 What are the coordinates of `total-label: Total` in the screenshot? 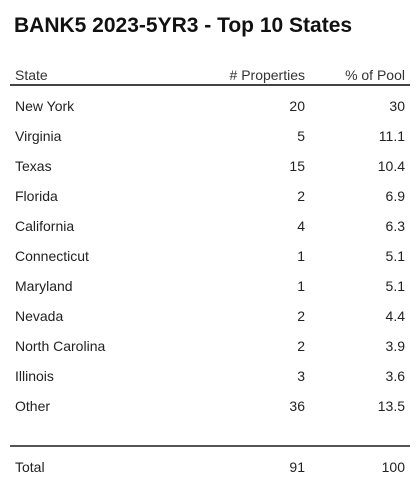 It's located at (30, 467).